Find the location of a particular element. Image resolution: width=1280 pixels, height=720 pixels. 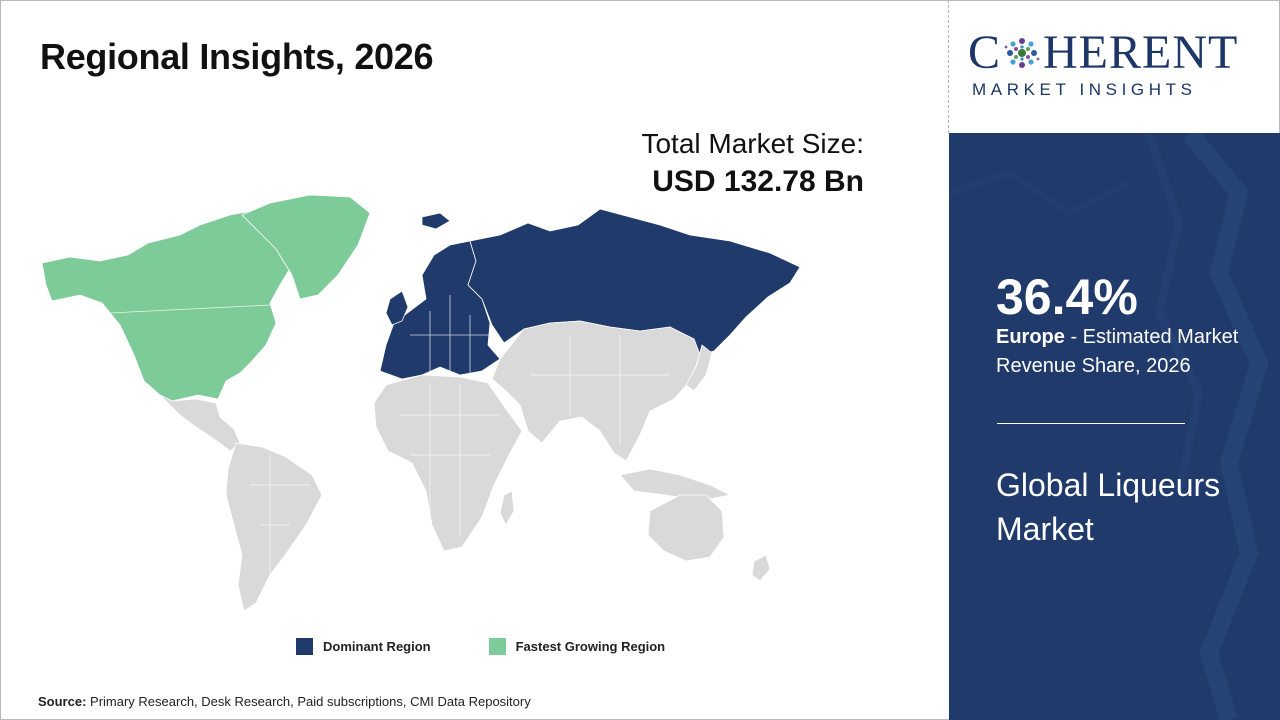

header-divider is located at coordinates (948, 66).